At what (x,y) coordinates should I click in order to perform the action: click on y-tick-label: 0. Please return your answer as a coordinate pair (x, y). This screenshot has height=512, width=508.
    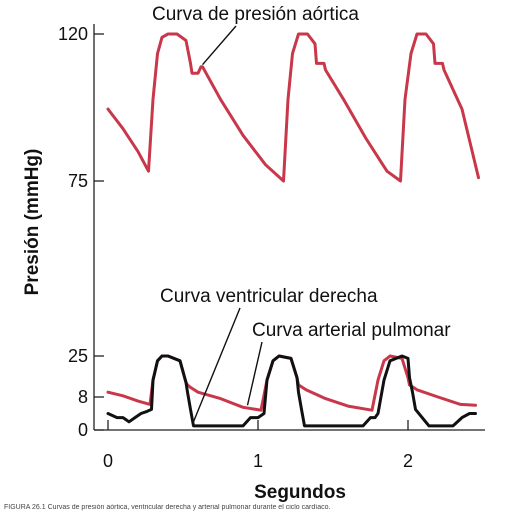
    Looking at the image, I should click on (83, 430).